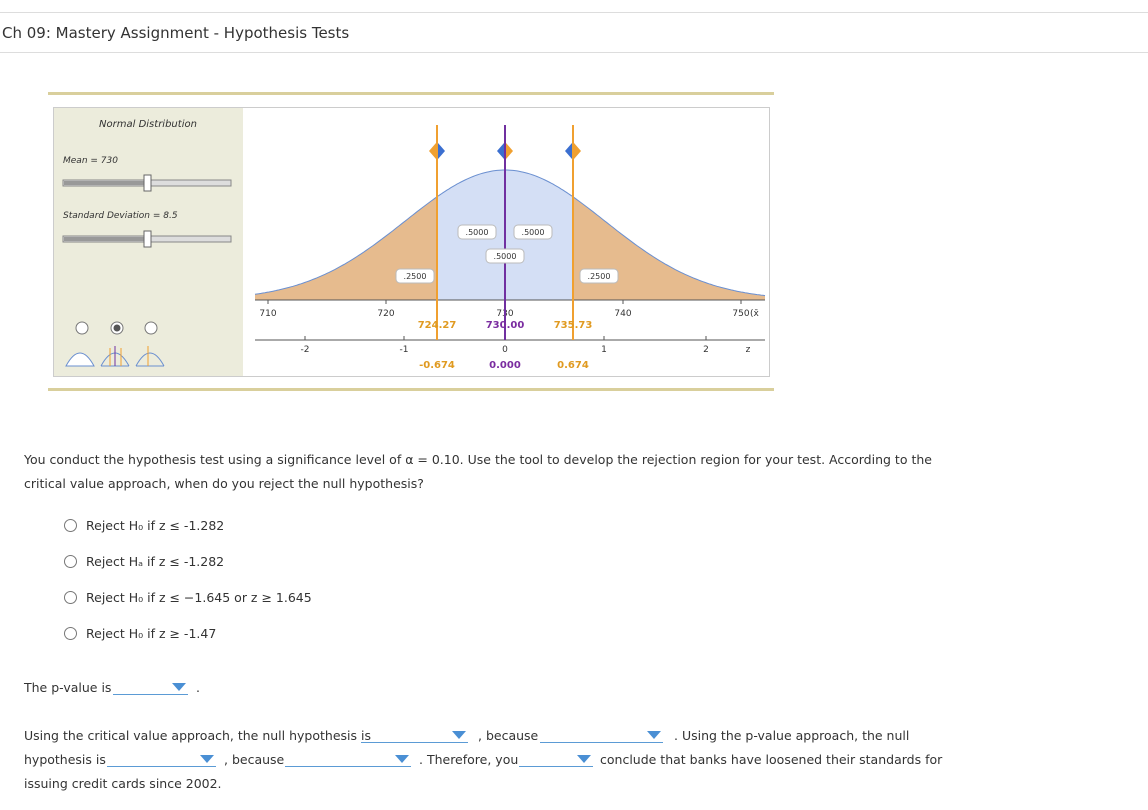  What do you see at coordinates (437, 365) in the screenshot?
I see `z-marker: -0.674` at bounding box center [437, 365].